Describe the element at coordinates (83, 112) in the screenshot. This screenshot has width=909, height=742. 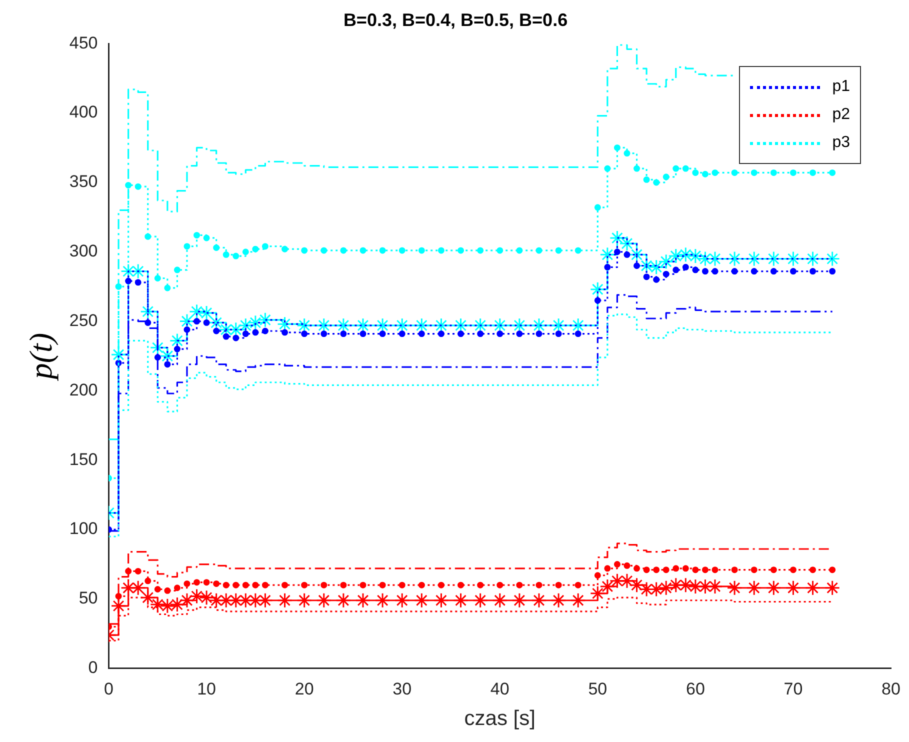
I see `y-tick-label: 400` at that location.